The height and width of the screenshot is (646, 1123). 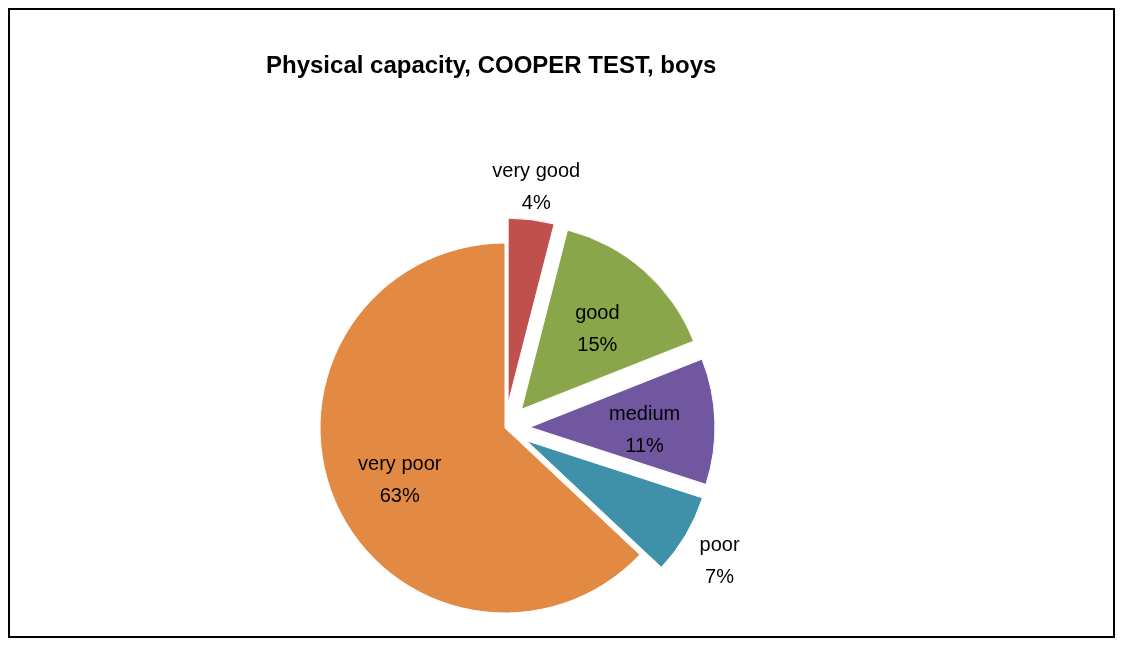 I want to click on data-label: 7%, so click(x=720, y=575).